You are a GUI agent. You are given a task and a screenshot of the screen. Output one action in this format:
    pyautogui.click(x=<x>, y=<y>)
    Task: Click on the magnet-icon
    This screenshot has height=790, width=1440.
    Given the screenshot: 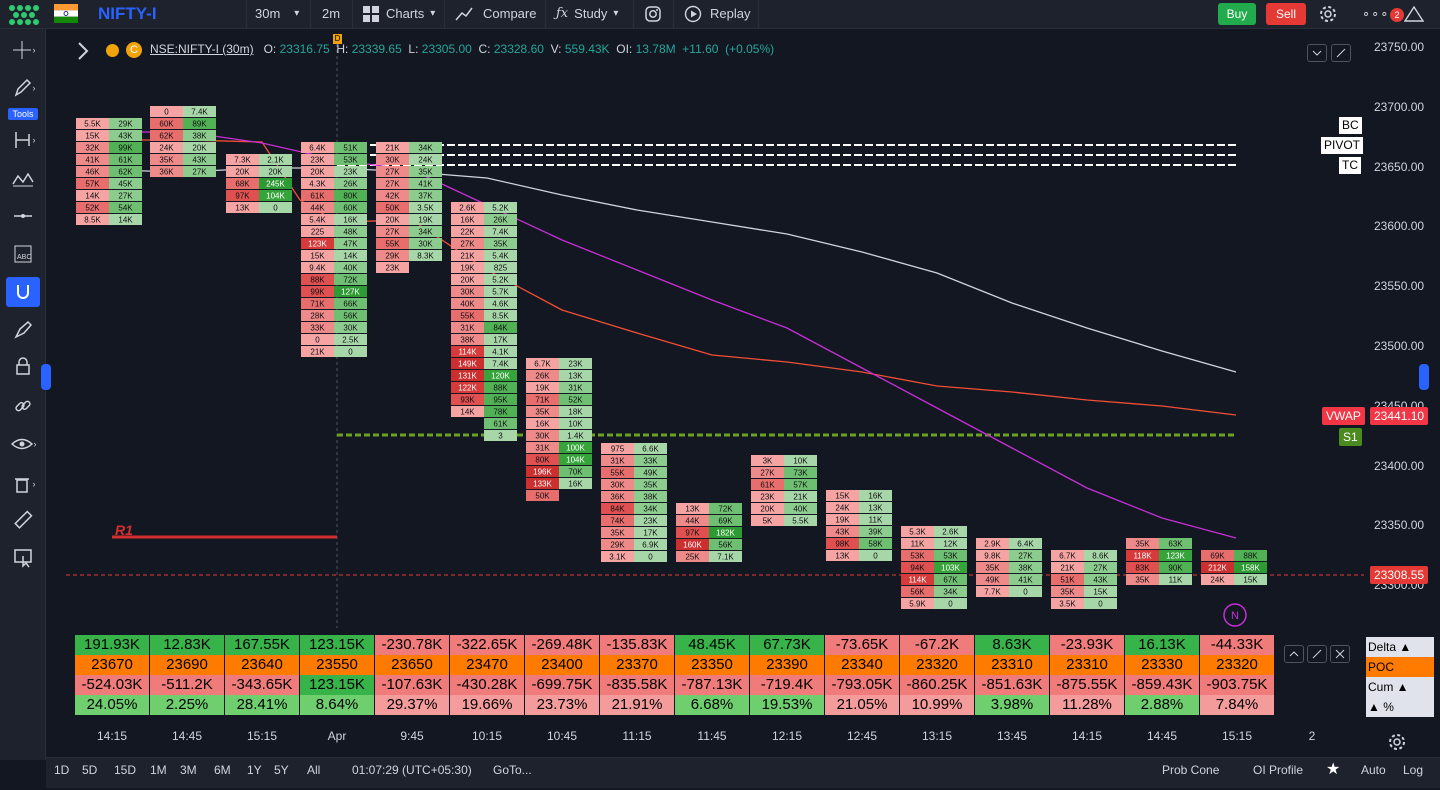 What is the action you would take?
    pyautogui.click(x=23, y=292)
    